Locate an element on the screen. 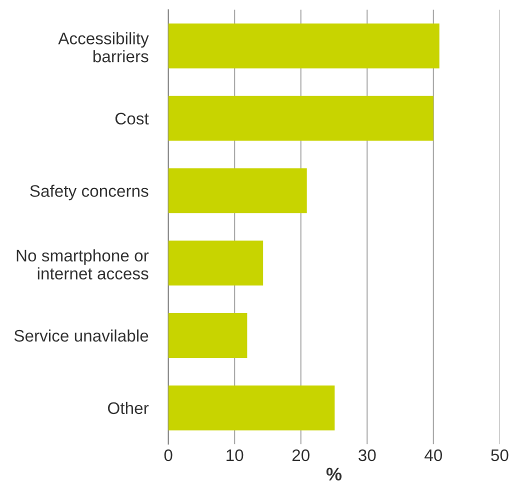  x-tick-label: 40 is located at coordinates (433, 455).